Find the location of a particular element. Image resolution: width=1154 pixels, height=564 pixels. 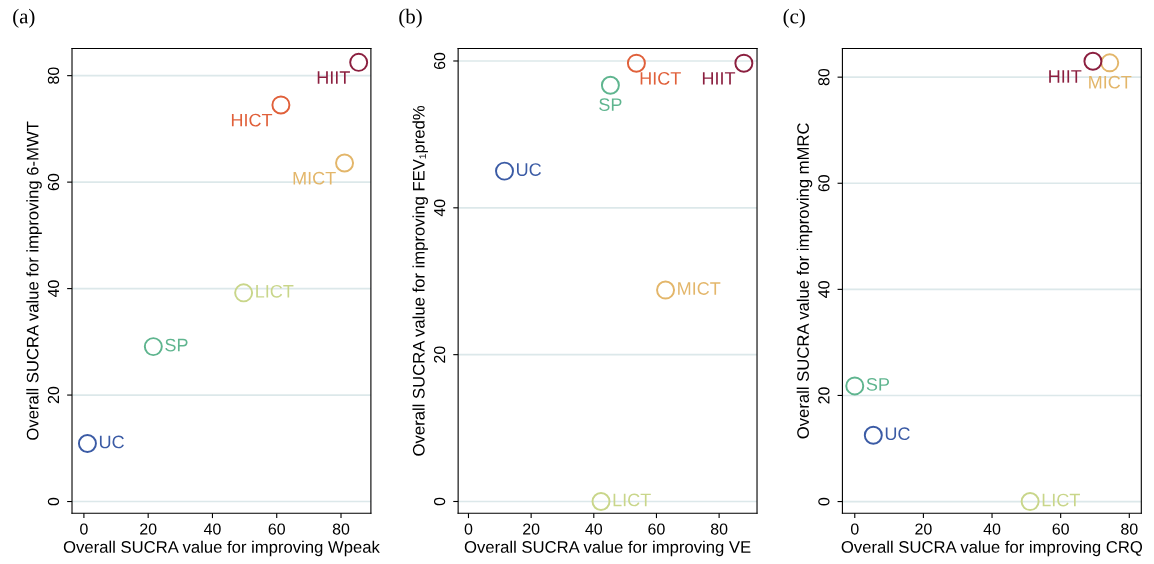

chart-title: (c) is located at coordinates (794, 18).